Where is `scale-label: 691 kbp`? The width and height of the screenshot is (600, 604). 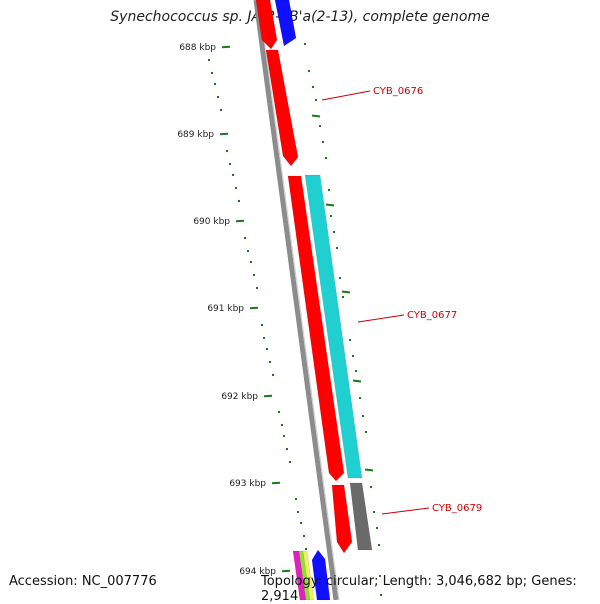
scale-label: 691 kbp is located at coordinates (225, 309).